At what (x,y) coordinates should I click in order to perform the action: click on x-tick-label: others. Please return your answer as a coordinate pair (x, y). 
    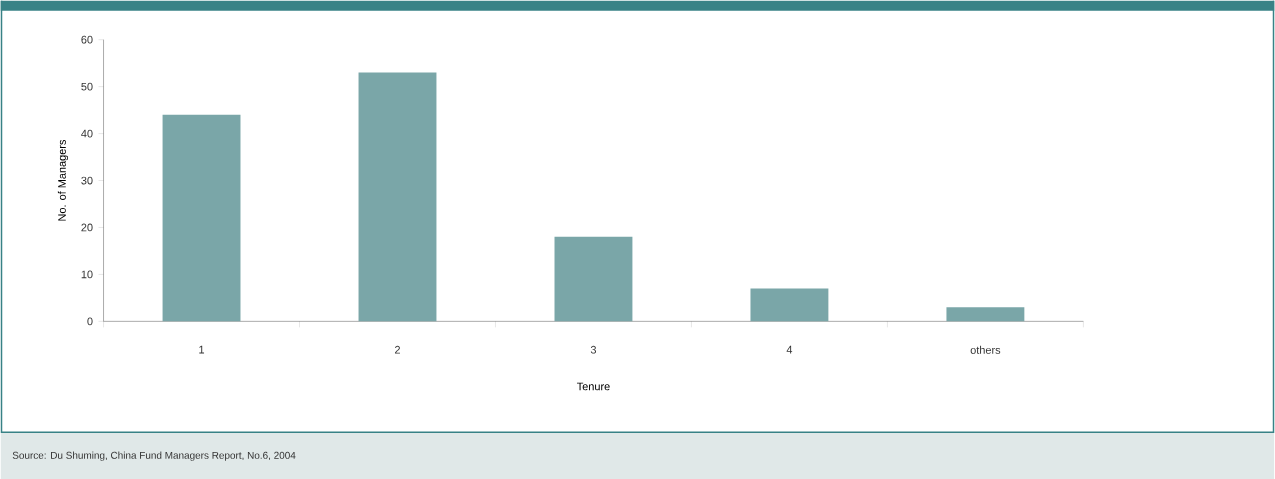
    Looking at the image, I should click on (985, 349).